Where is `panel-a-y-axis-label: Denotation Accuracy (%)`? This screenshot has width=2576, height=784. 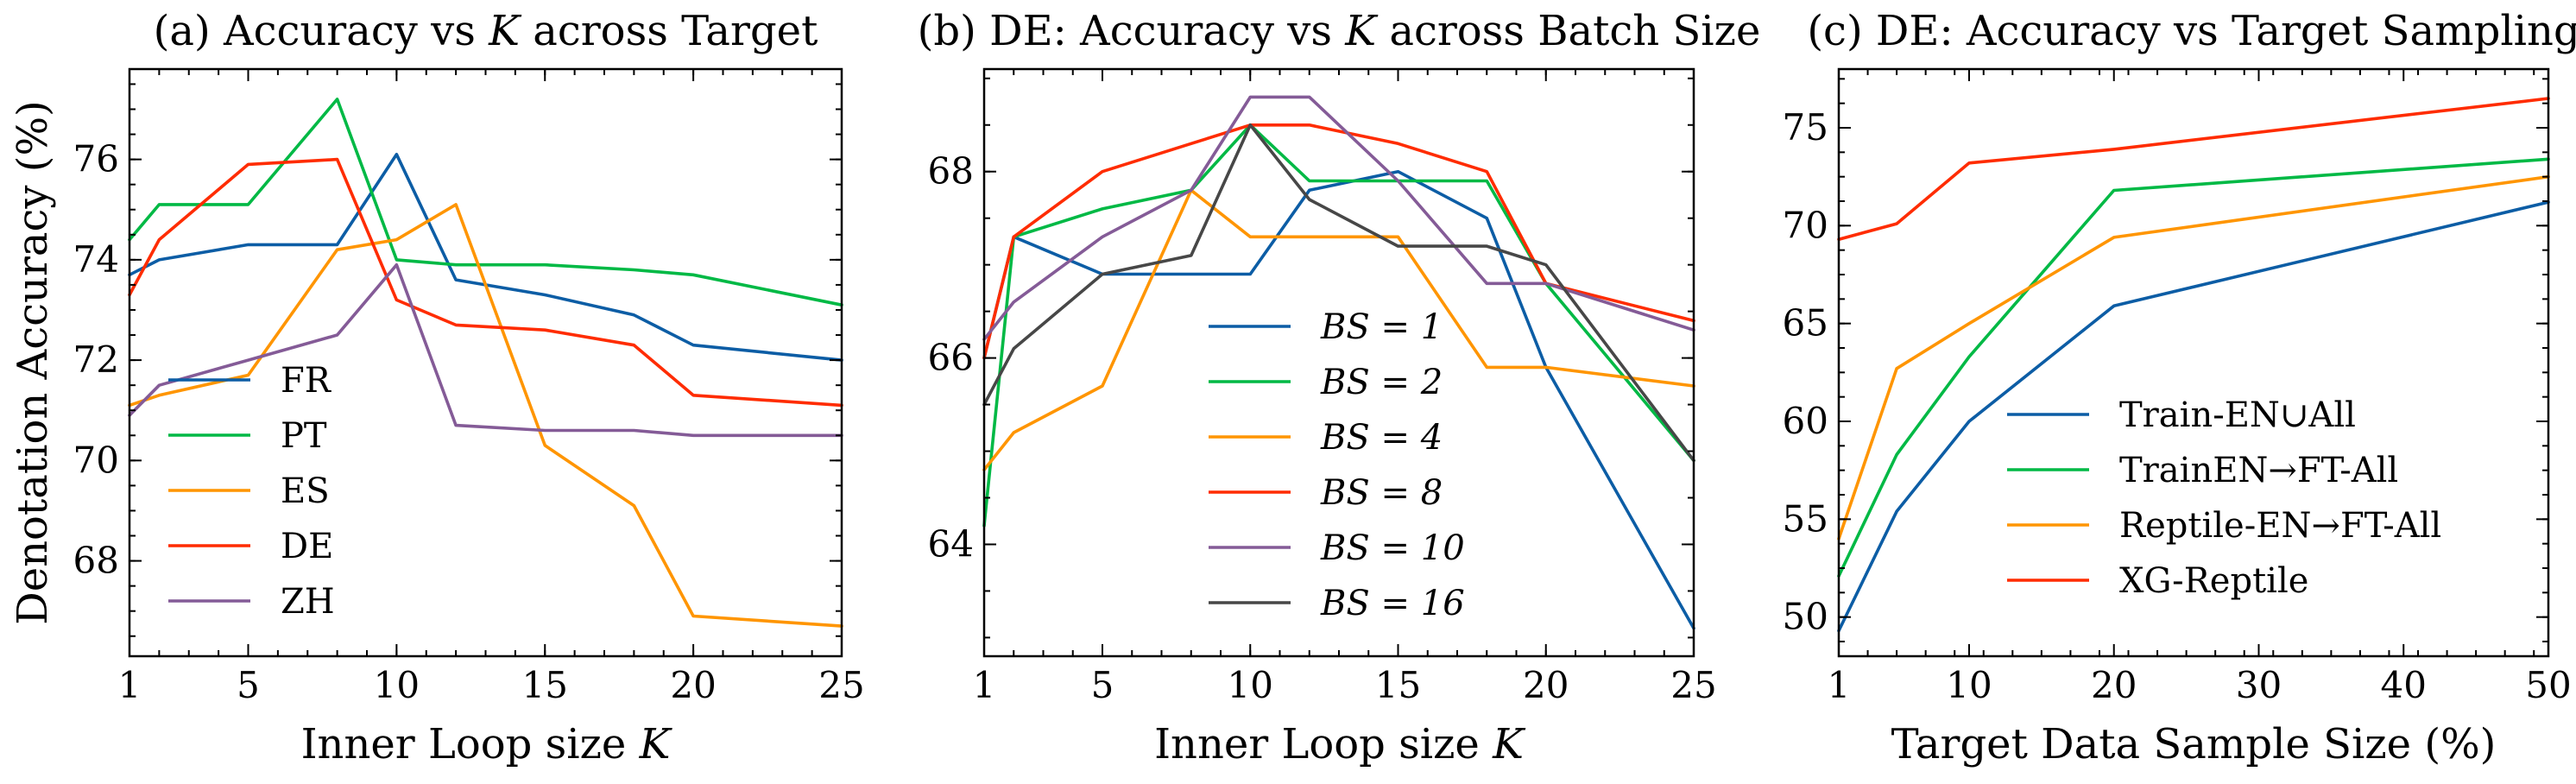 panel-a-y-axis-label: Denotation Accuracy (%) is located at coordinates (33, 363).